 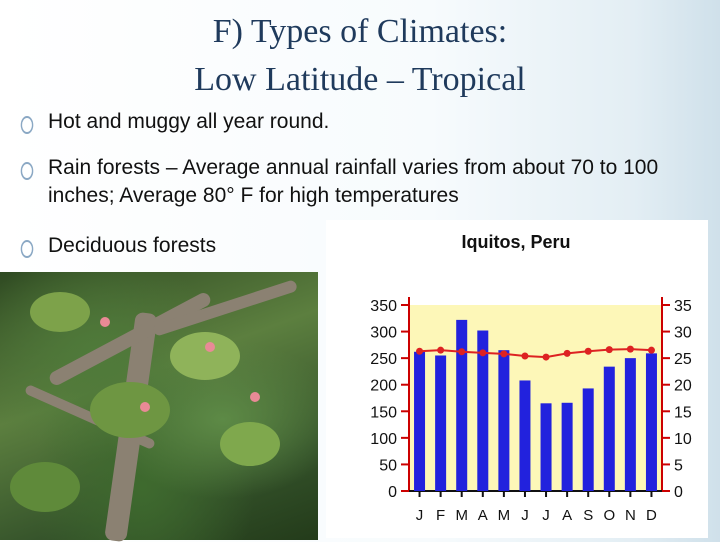 What do you see at coordinates (383, 359) in the screenshot?
I see `left-tick-label: 250` at bounding box center [383, 359].